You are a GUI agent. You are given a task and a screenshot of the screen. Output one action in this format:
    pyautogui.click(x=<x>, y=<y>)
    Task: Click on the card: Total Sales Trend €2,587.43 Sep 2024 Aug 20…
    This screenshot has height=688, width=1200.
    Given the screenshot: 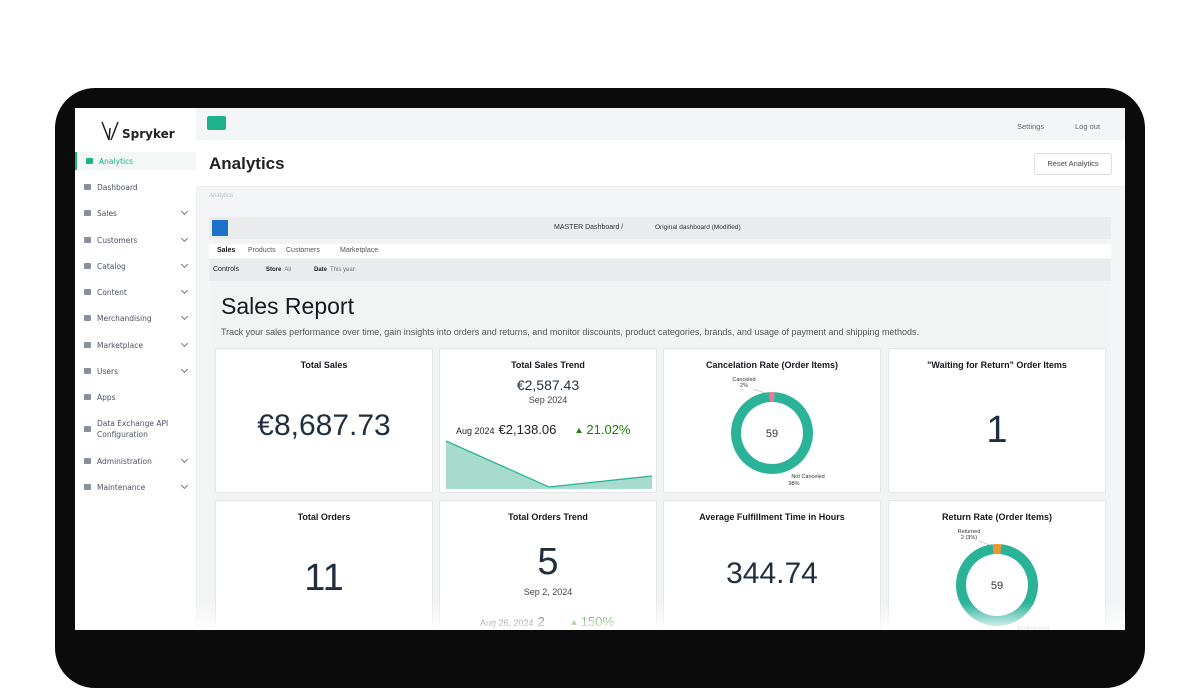 What is the action you would take?
    pyautogui.click(x=548, y=420)
    